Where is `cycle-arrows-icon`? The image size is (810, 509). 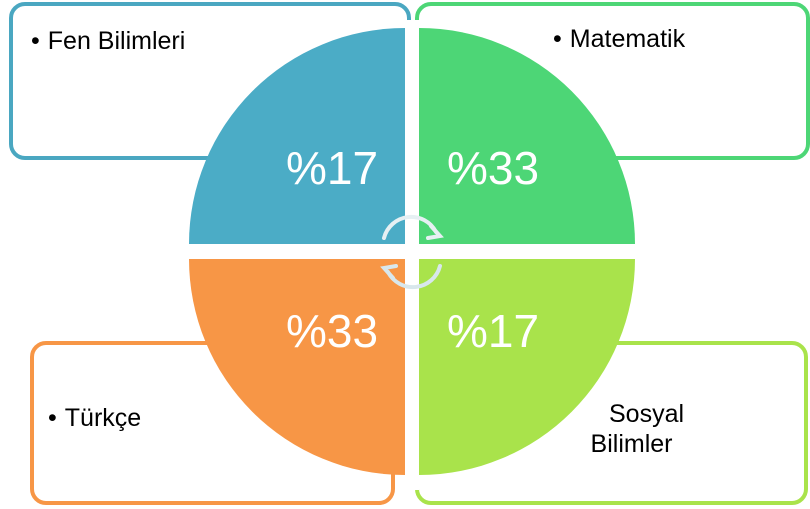 cycle-arrows-icon is located at coordinates (412, 252).